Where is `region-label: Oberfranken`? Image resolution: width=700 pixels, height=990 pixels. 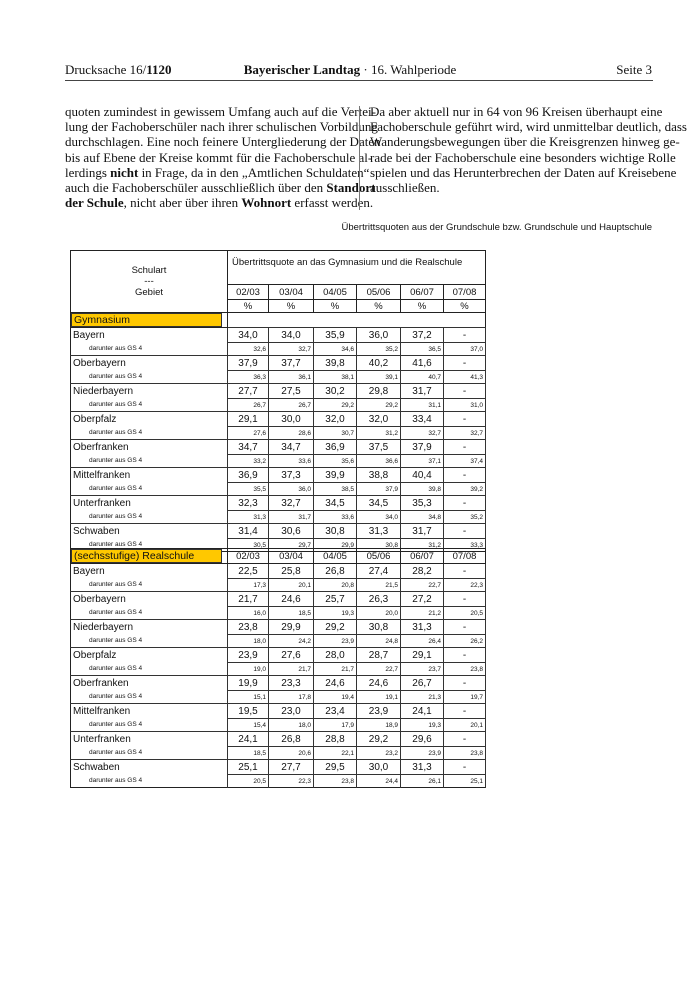
region-label: Oberfranken is located at coordinates (149, 447).